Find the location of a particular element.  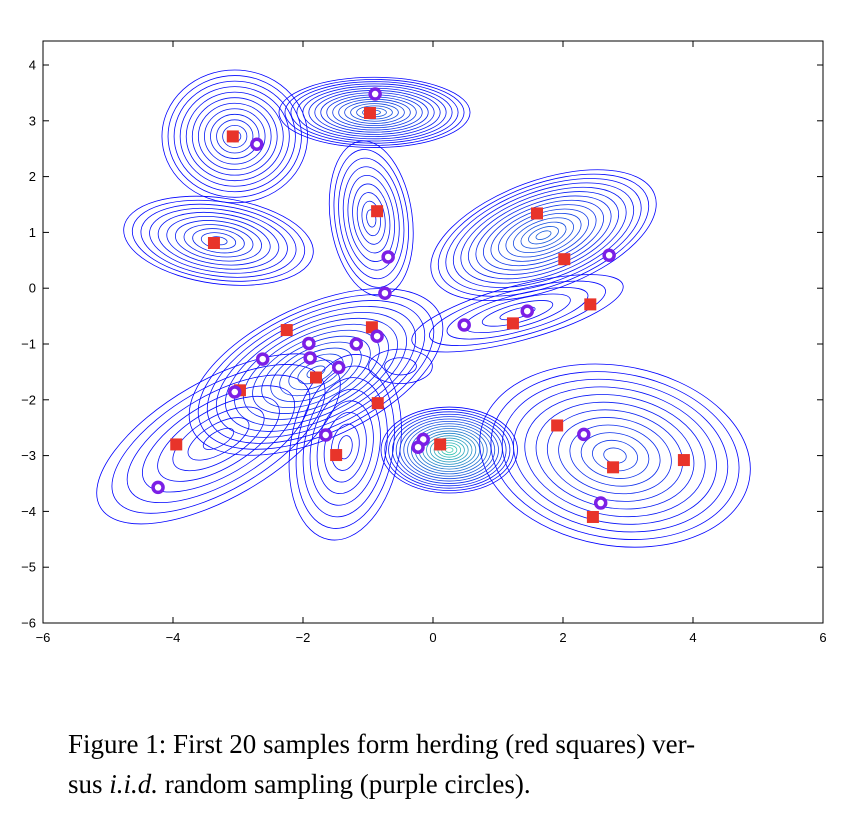

x-tick-label: −6 is located at coordinates (43, 637).